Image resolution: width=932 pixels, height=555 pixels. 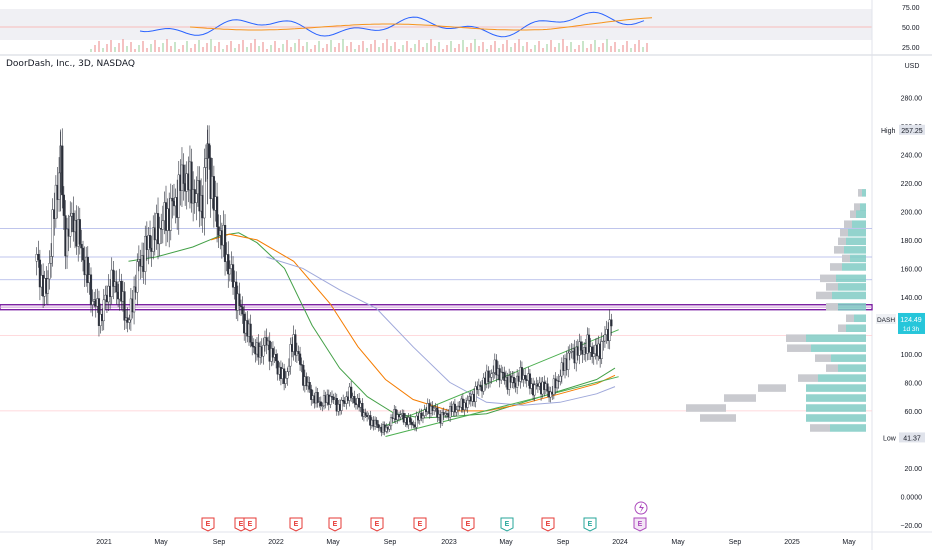 What do you see at coordinates (912, 497) in the screenshot?
I see `price-tick-label: 0.0000` at bounding box center [912, 497].